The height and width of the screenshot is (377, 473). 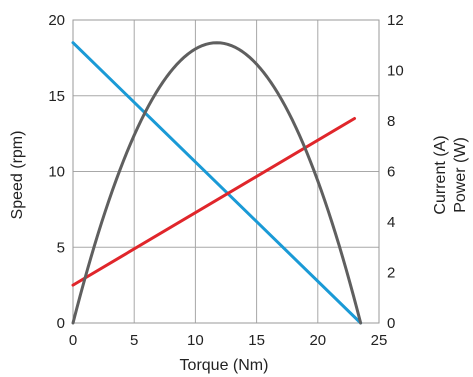 I want to click on x-tick-label: 10, so click(x=195, y=340).